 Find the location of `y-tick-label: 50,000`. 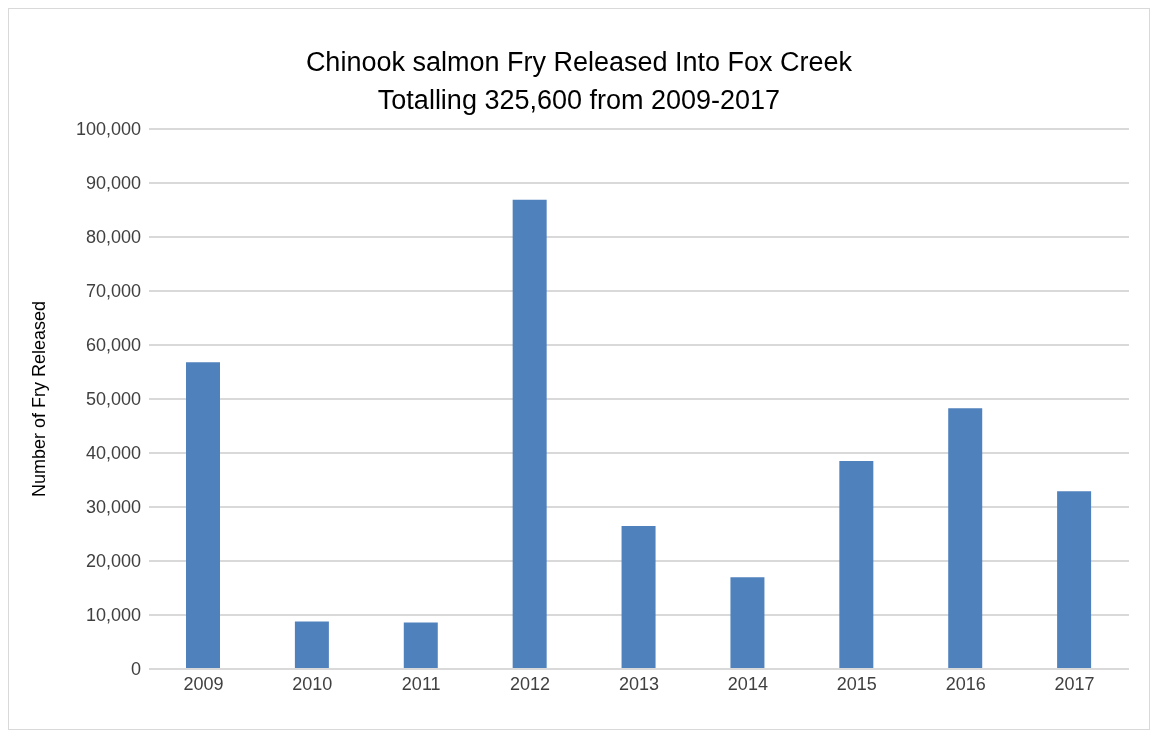

y-tick-label: 50,000 is located at coordinates (113, 399).